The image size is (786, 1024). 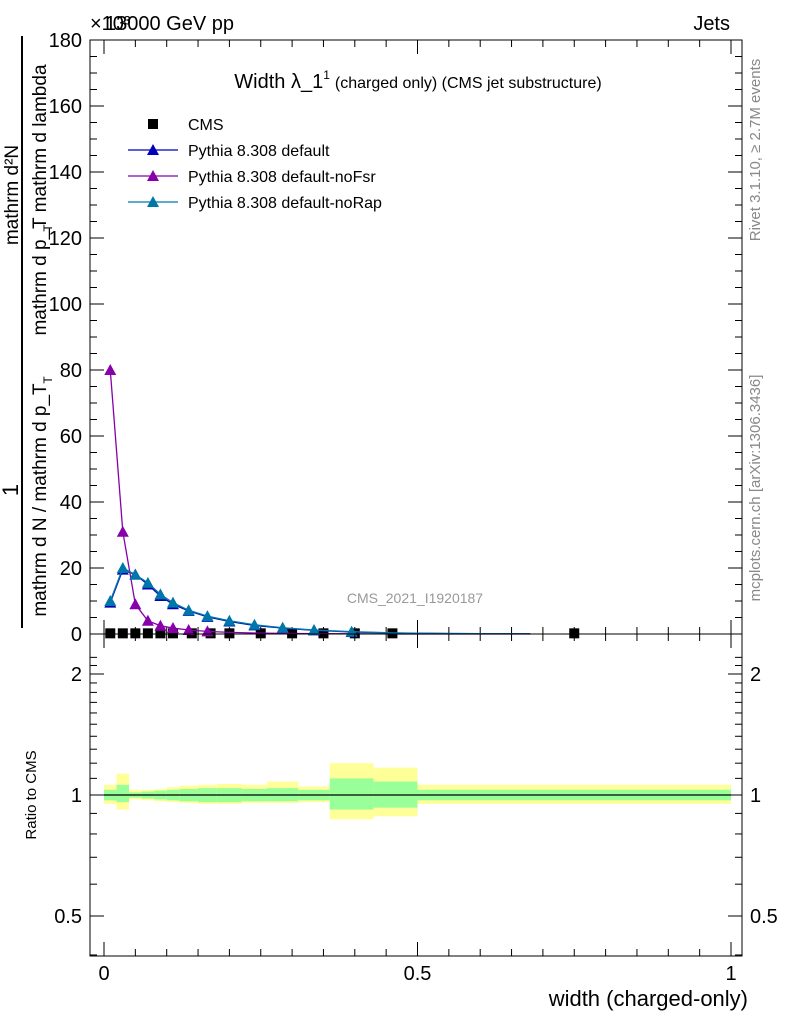 What do you see at coordinates (65, 107) in the screenshot?
I see `y-tick-label: 160` at bounding box center [65, 107].